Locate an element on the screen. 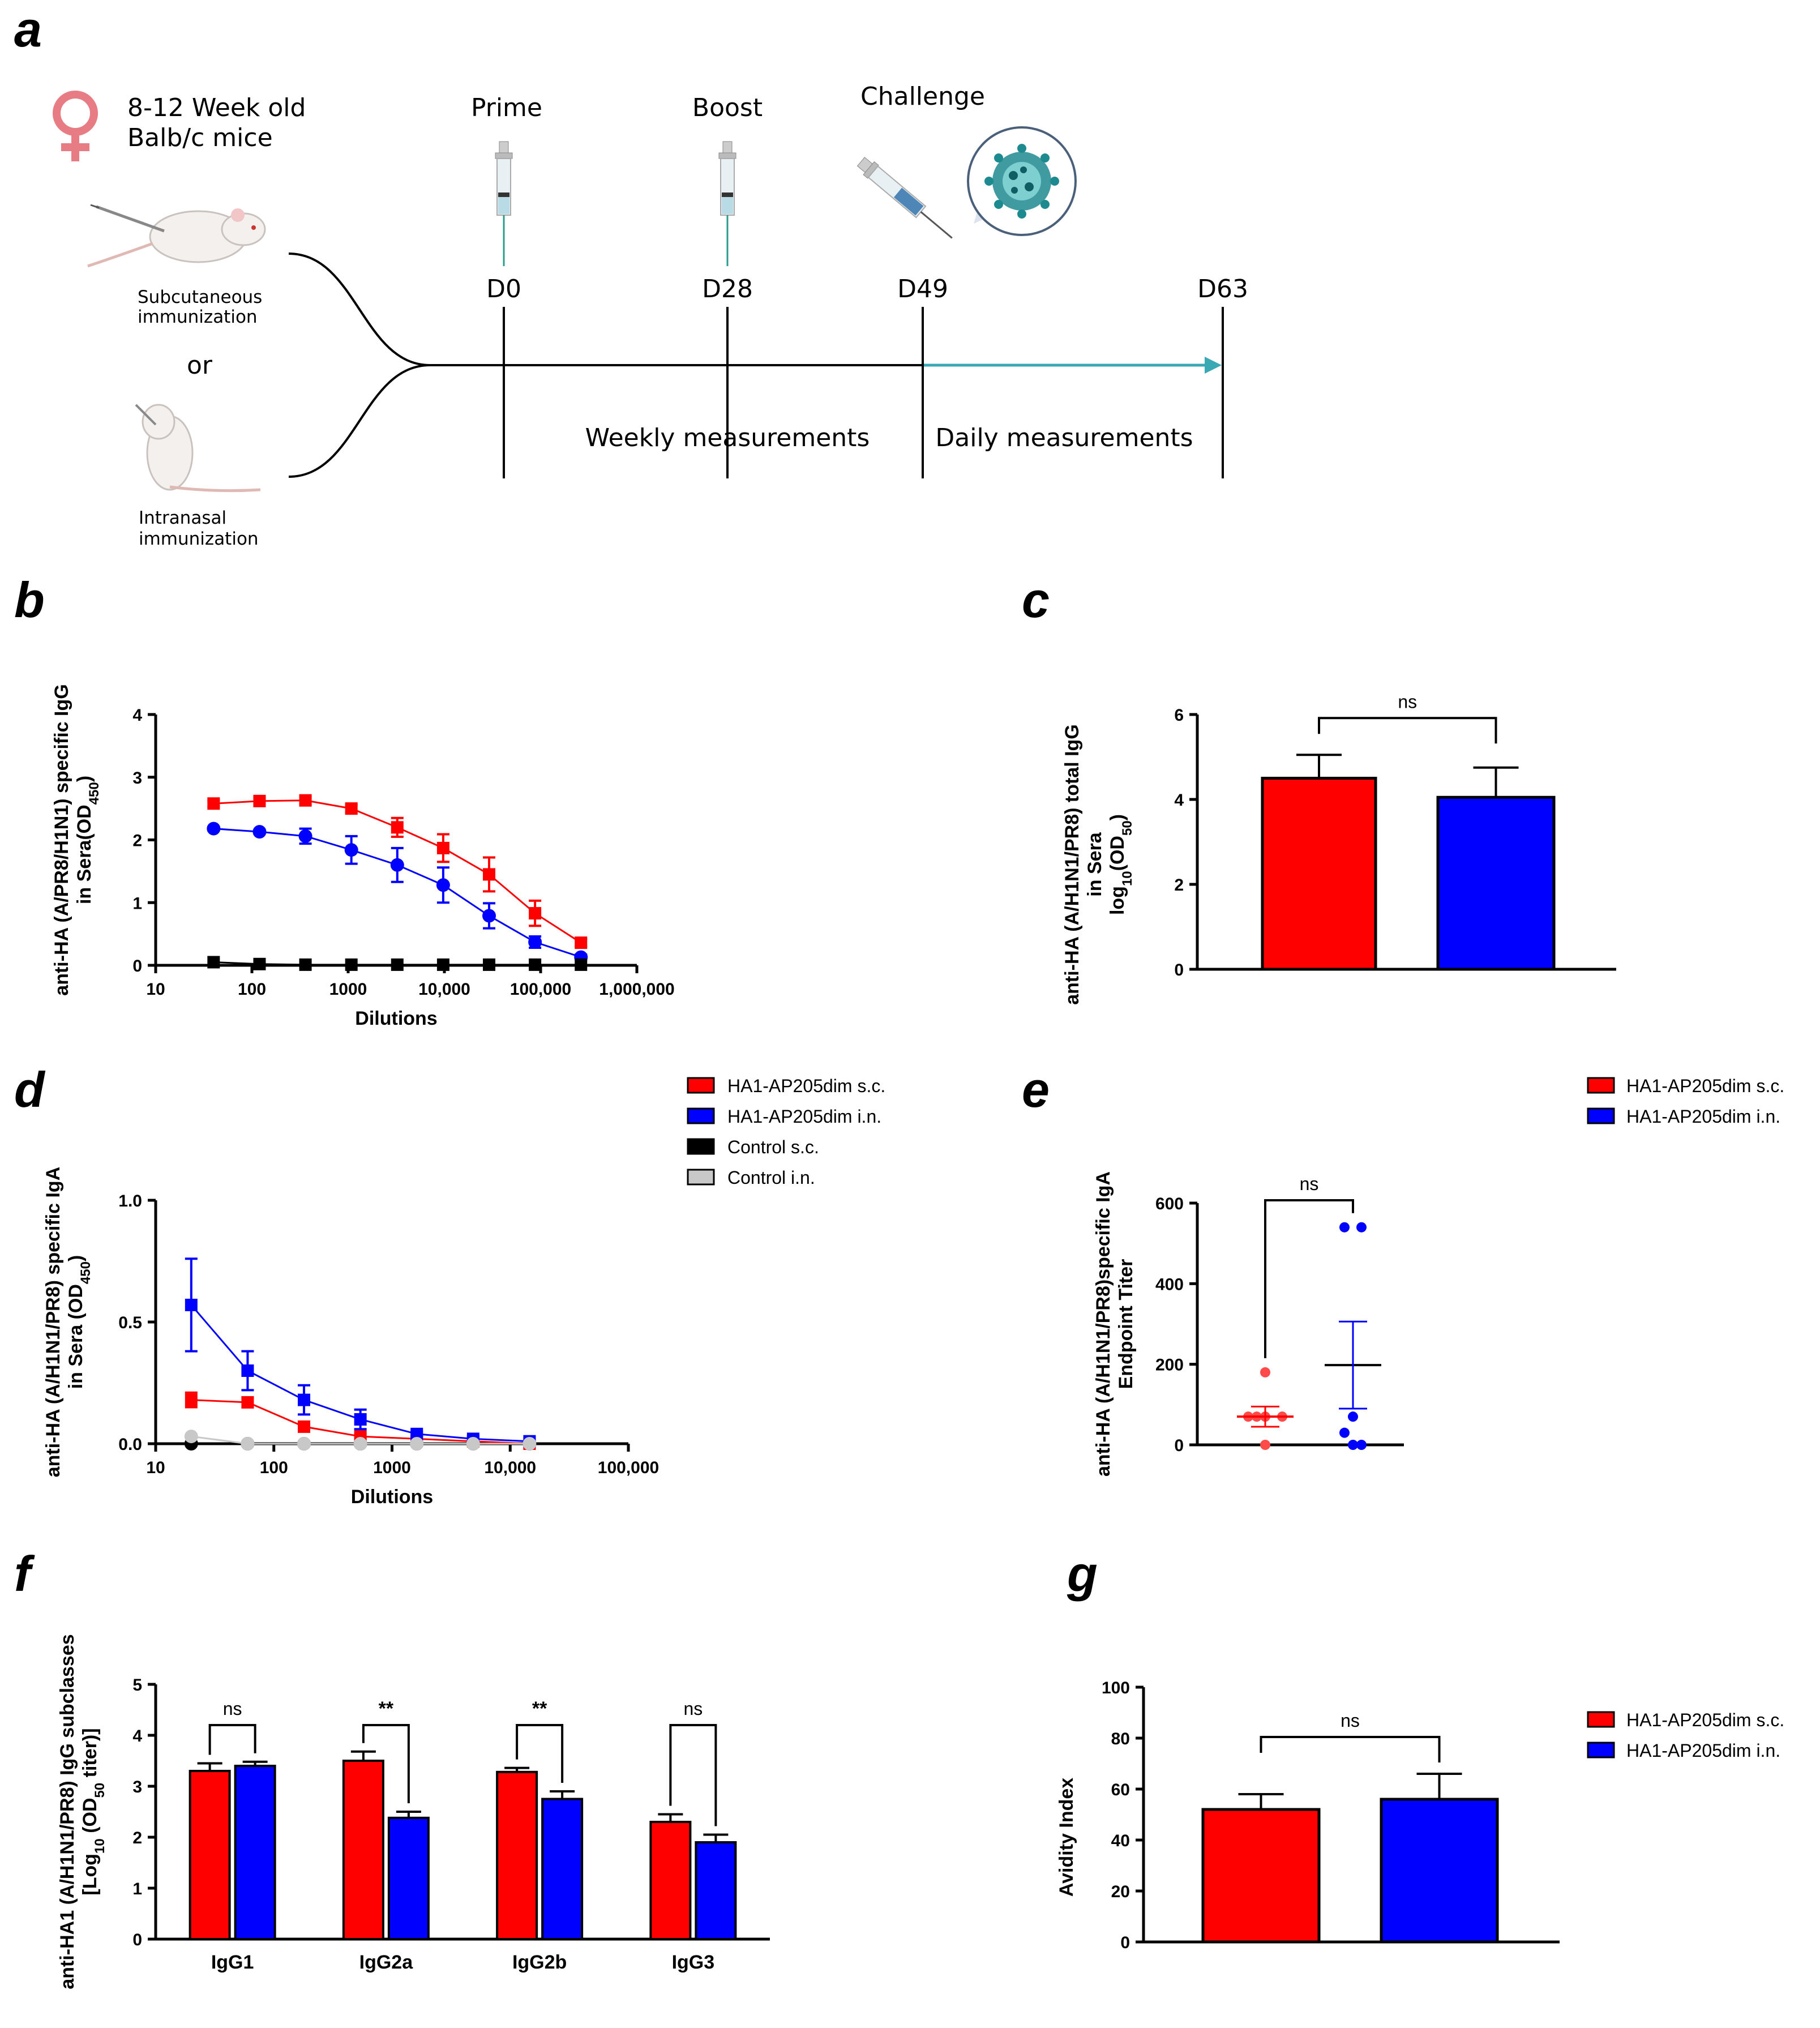 The height and width of the screenshot is (2028, 1820). y-tick-label: 600 is located at coordinates (1169, 1204).